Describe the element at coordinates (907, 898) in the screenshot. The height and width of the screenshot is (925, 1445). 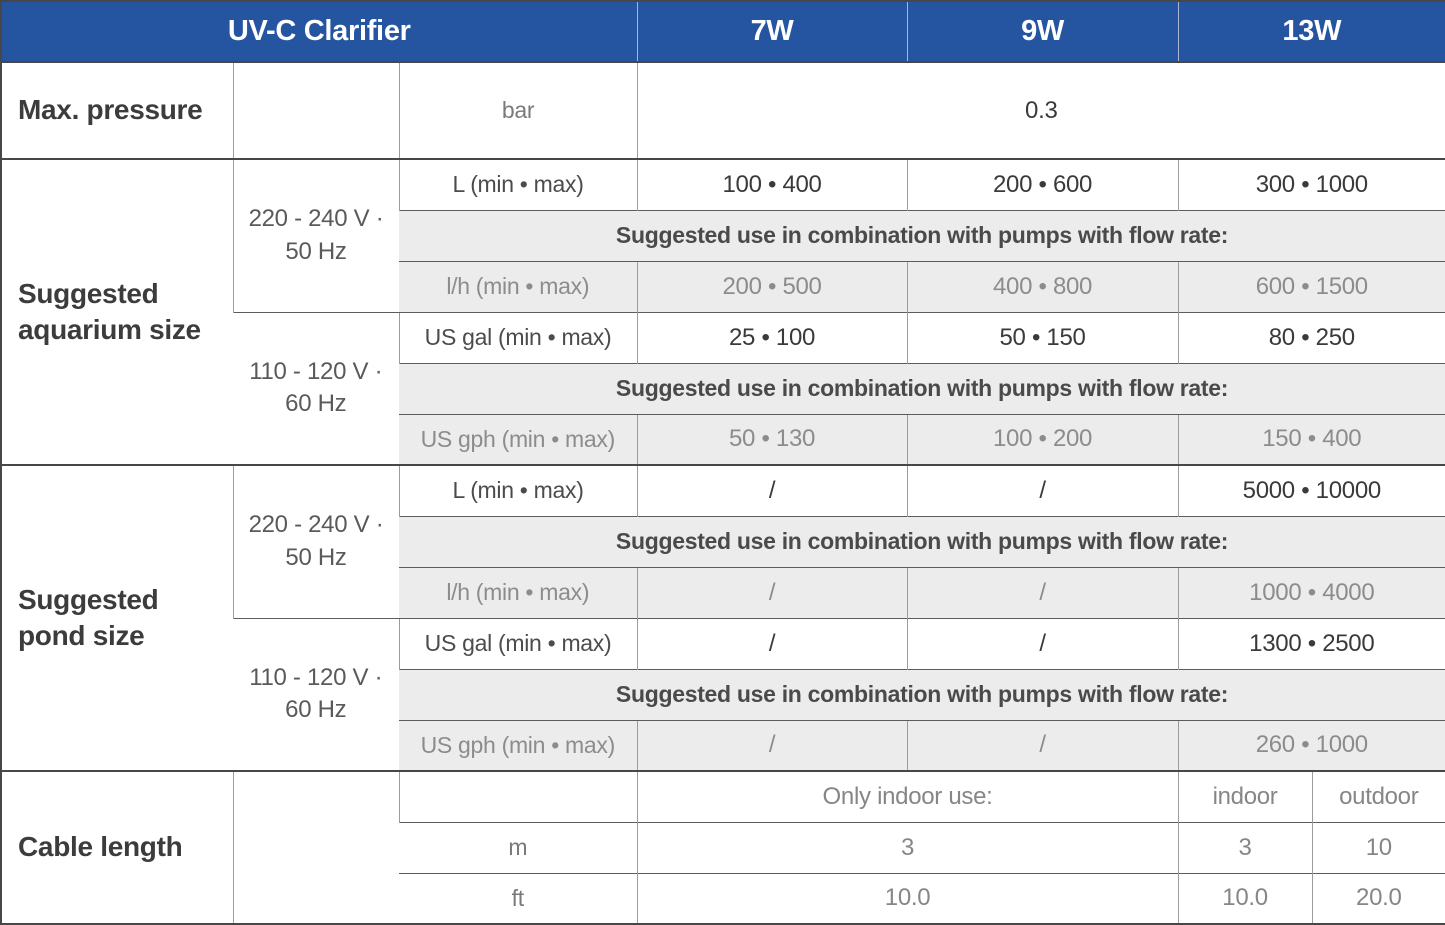
I see `cable-value-main: 10.0` at that location.